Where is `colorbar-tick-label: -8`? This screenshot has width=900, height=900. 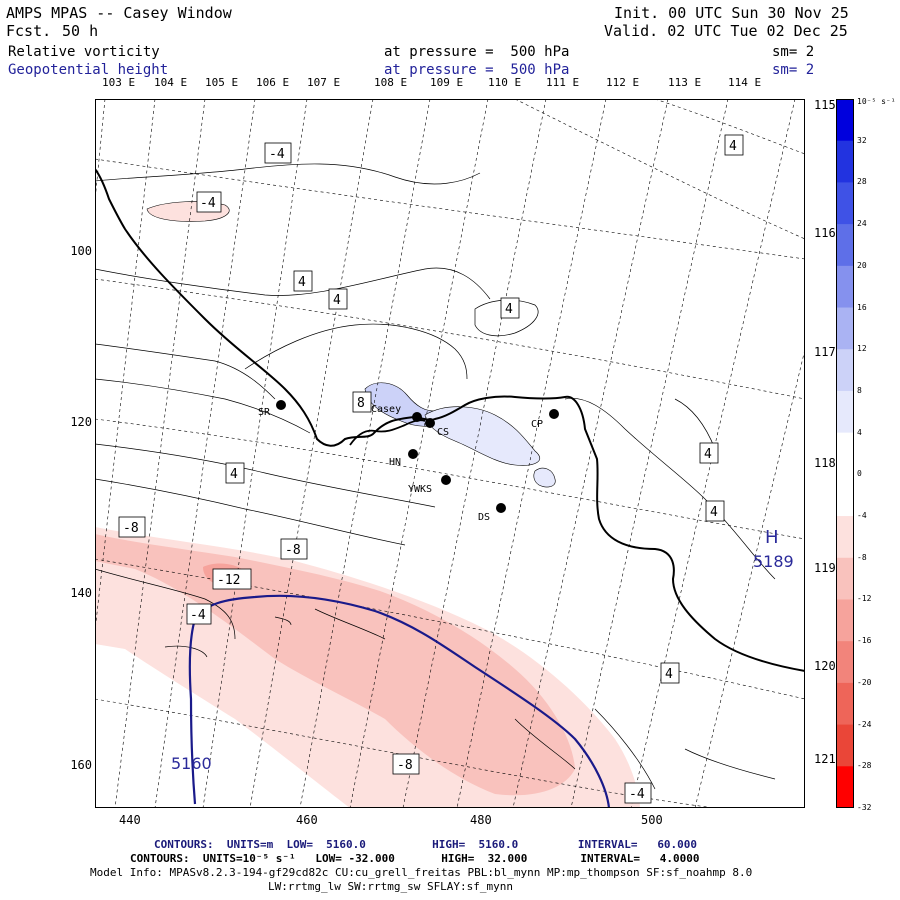 colorbar-tick-label: -8 is located at coordinates (862, 557).